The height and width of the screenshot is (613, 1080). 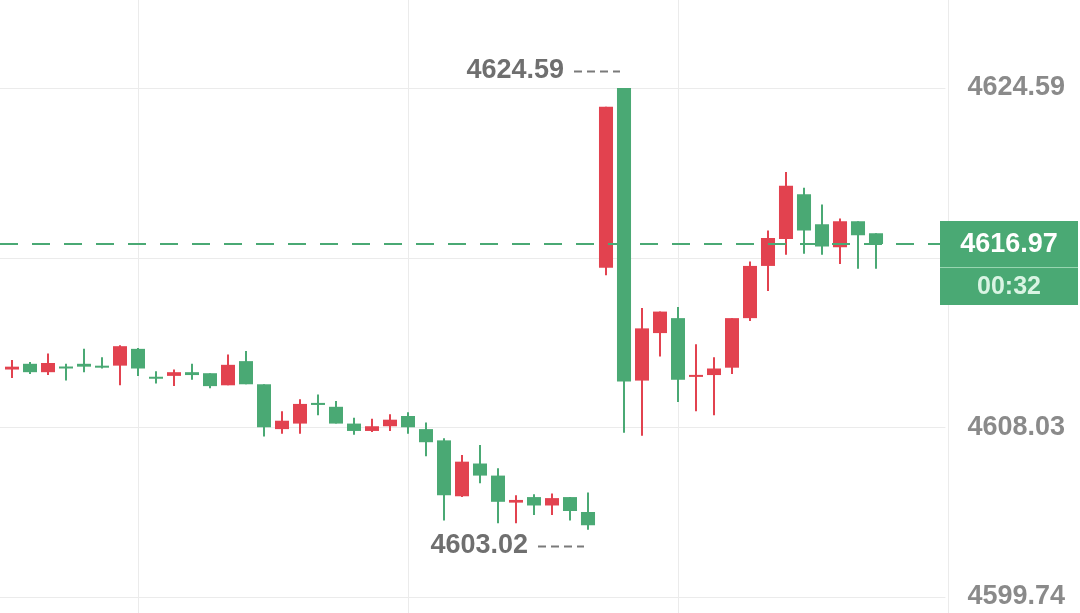 I want to click on ref-line-label: 4616.97, so click(x=1009, y=243).